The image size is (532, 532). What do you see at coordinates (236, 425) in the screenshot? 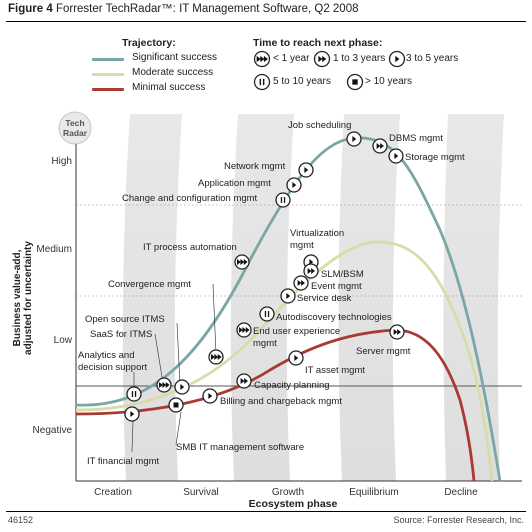
I see `tech-item-smb-it-management-software: SMB IT management software` at bounding box center [236, 425].